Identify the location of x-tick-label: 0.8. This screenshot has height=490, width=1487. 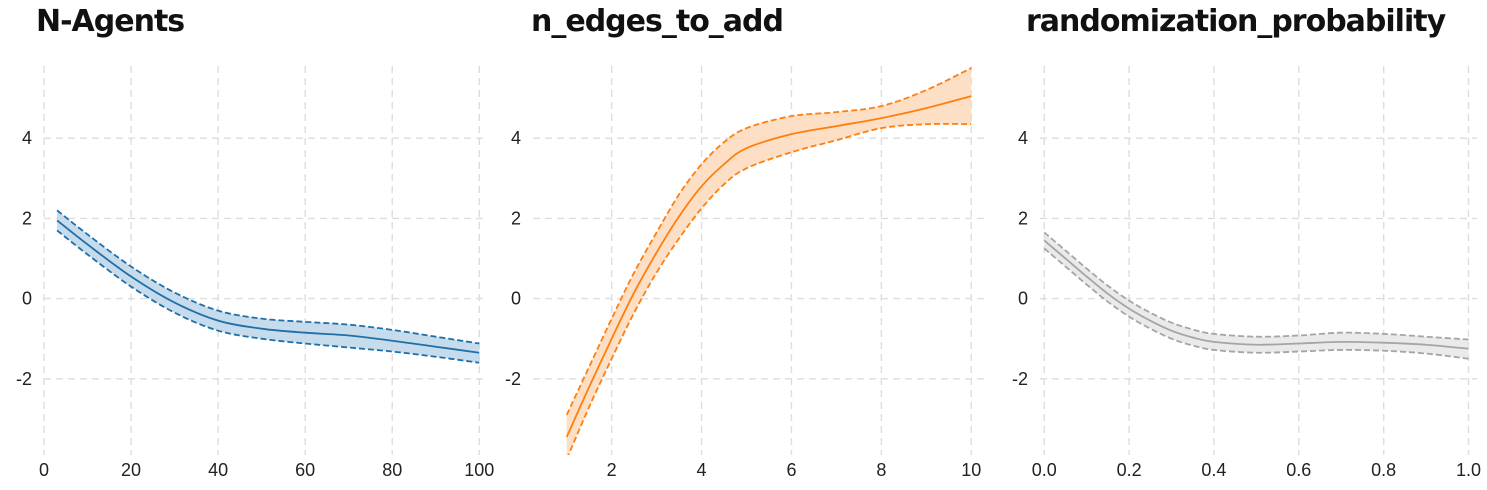
(1383, 470).